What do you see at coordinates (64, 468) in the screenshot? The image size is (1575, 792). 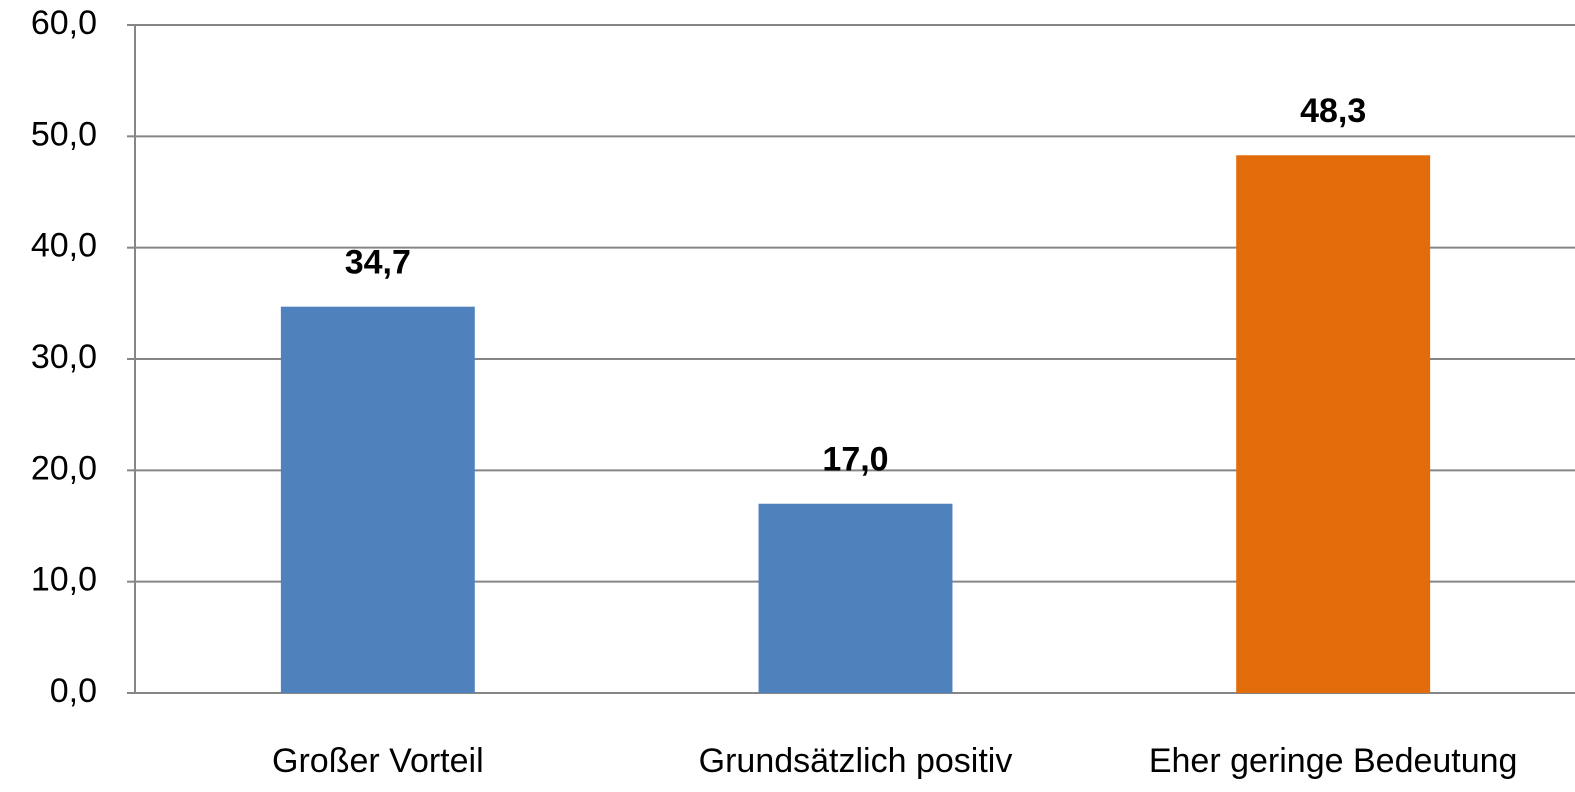 I see `y-tick-label: 20,0` at bounding box center [64, 468].